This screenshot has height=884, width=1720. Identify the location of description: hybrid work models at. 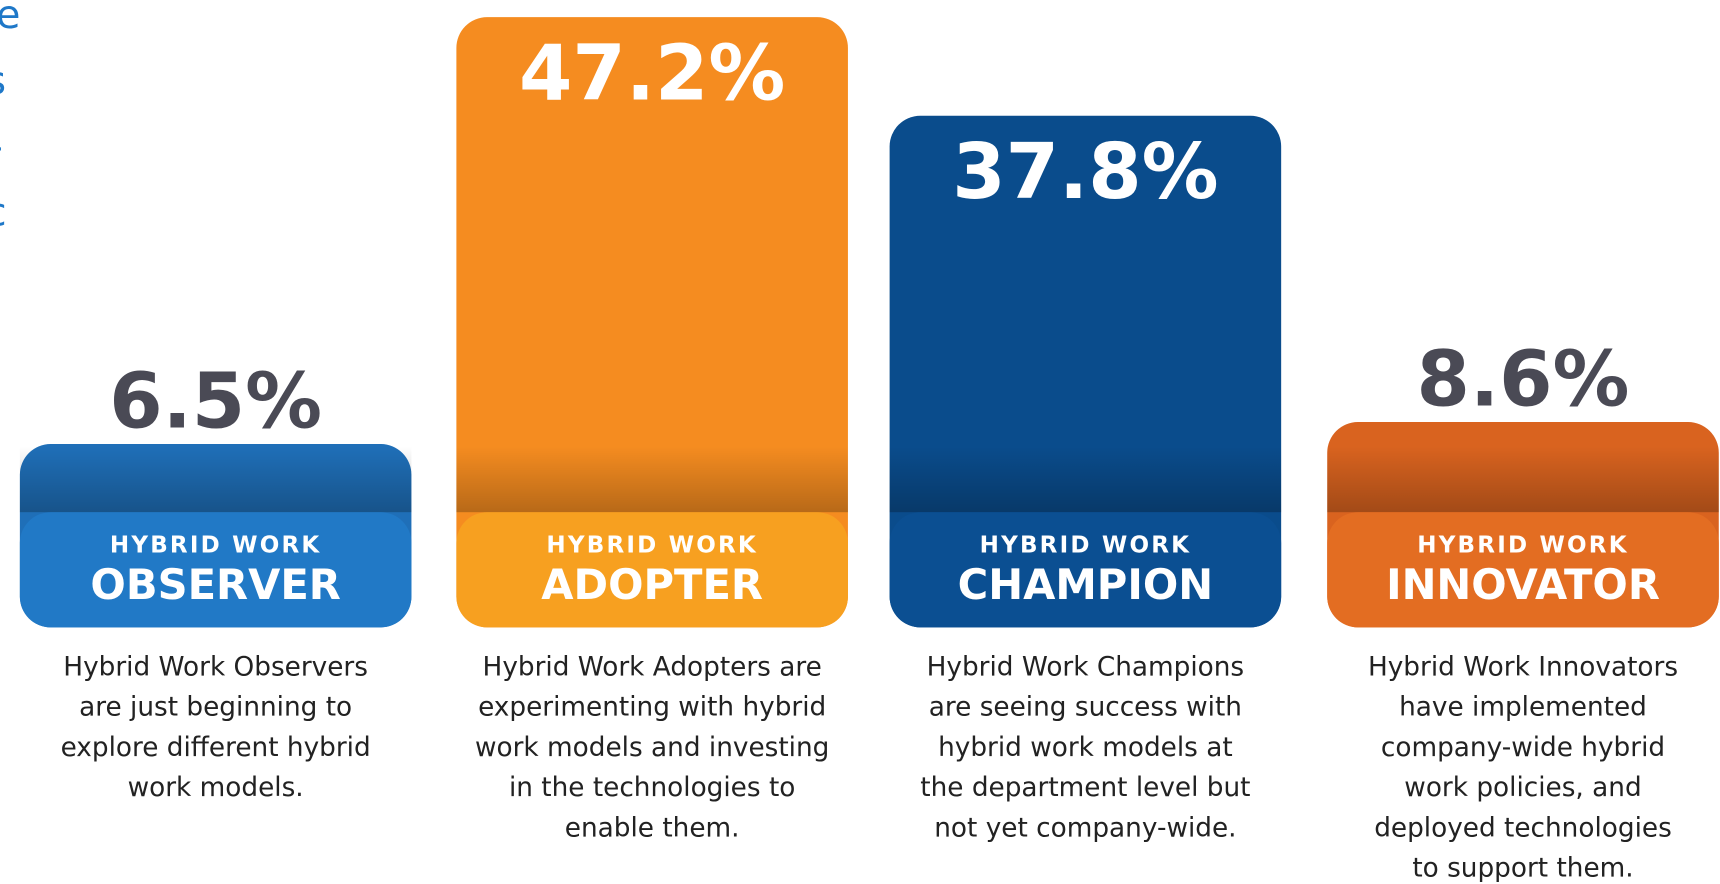
(1085, 748).